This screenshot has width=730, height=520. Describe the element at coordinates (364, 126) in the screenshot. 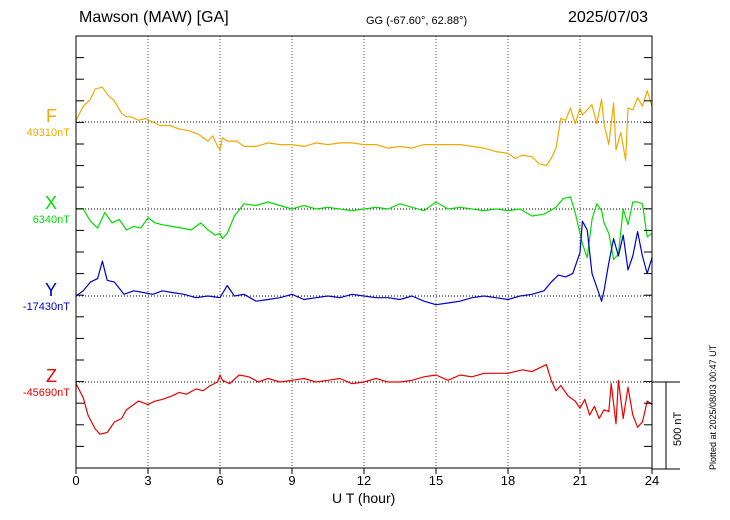

I see `series-line-f` at that location.